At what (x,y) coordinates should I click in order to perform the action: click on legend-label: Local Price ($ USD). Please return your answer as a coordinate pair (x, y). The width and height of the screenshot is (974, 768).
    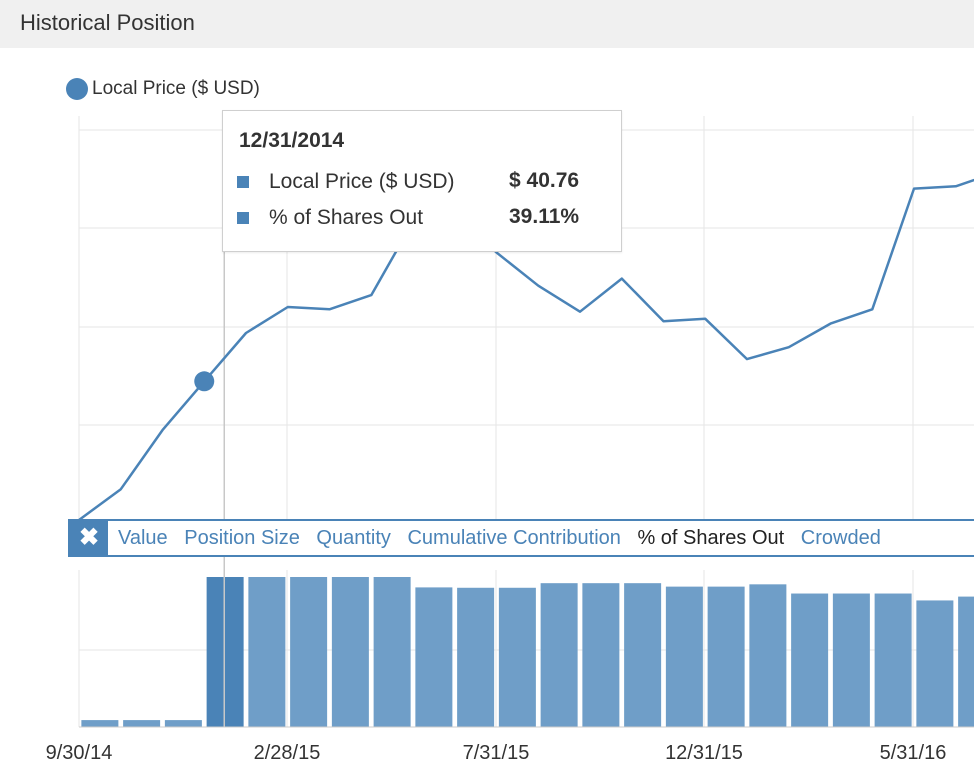
    Looking at the image, I should click on (176, 88).